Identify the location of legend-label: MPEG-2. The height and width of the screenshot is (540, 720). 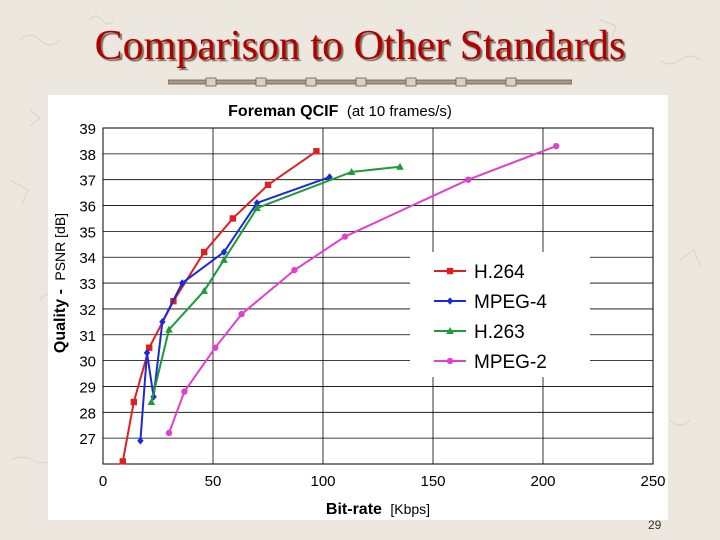
(510, 362).